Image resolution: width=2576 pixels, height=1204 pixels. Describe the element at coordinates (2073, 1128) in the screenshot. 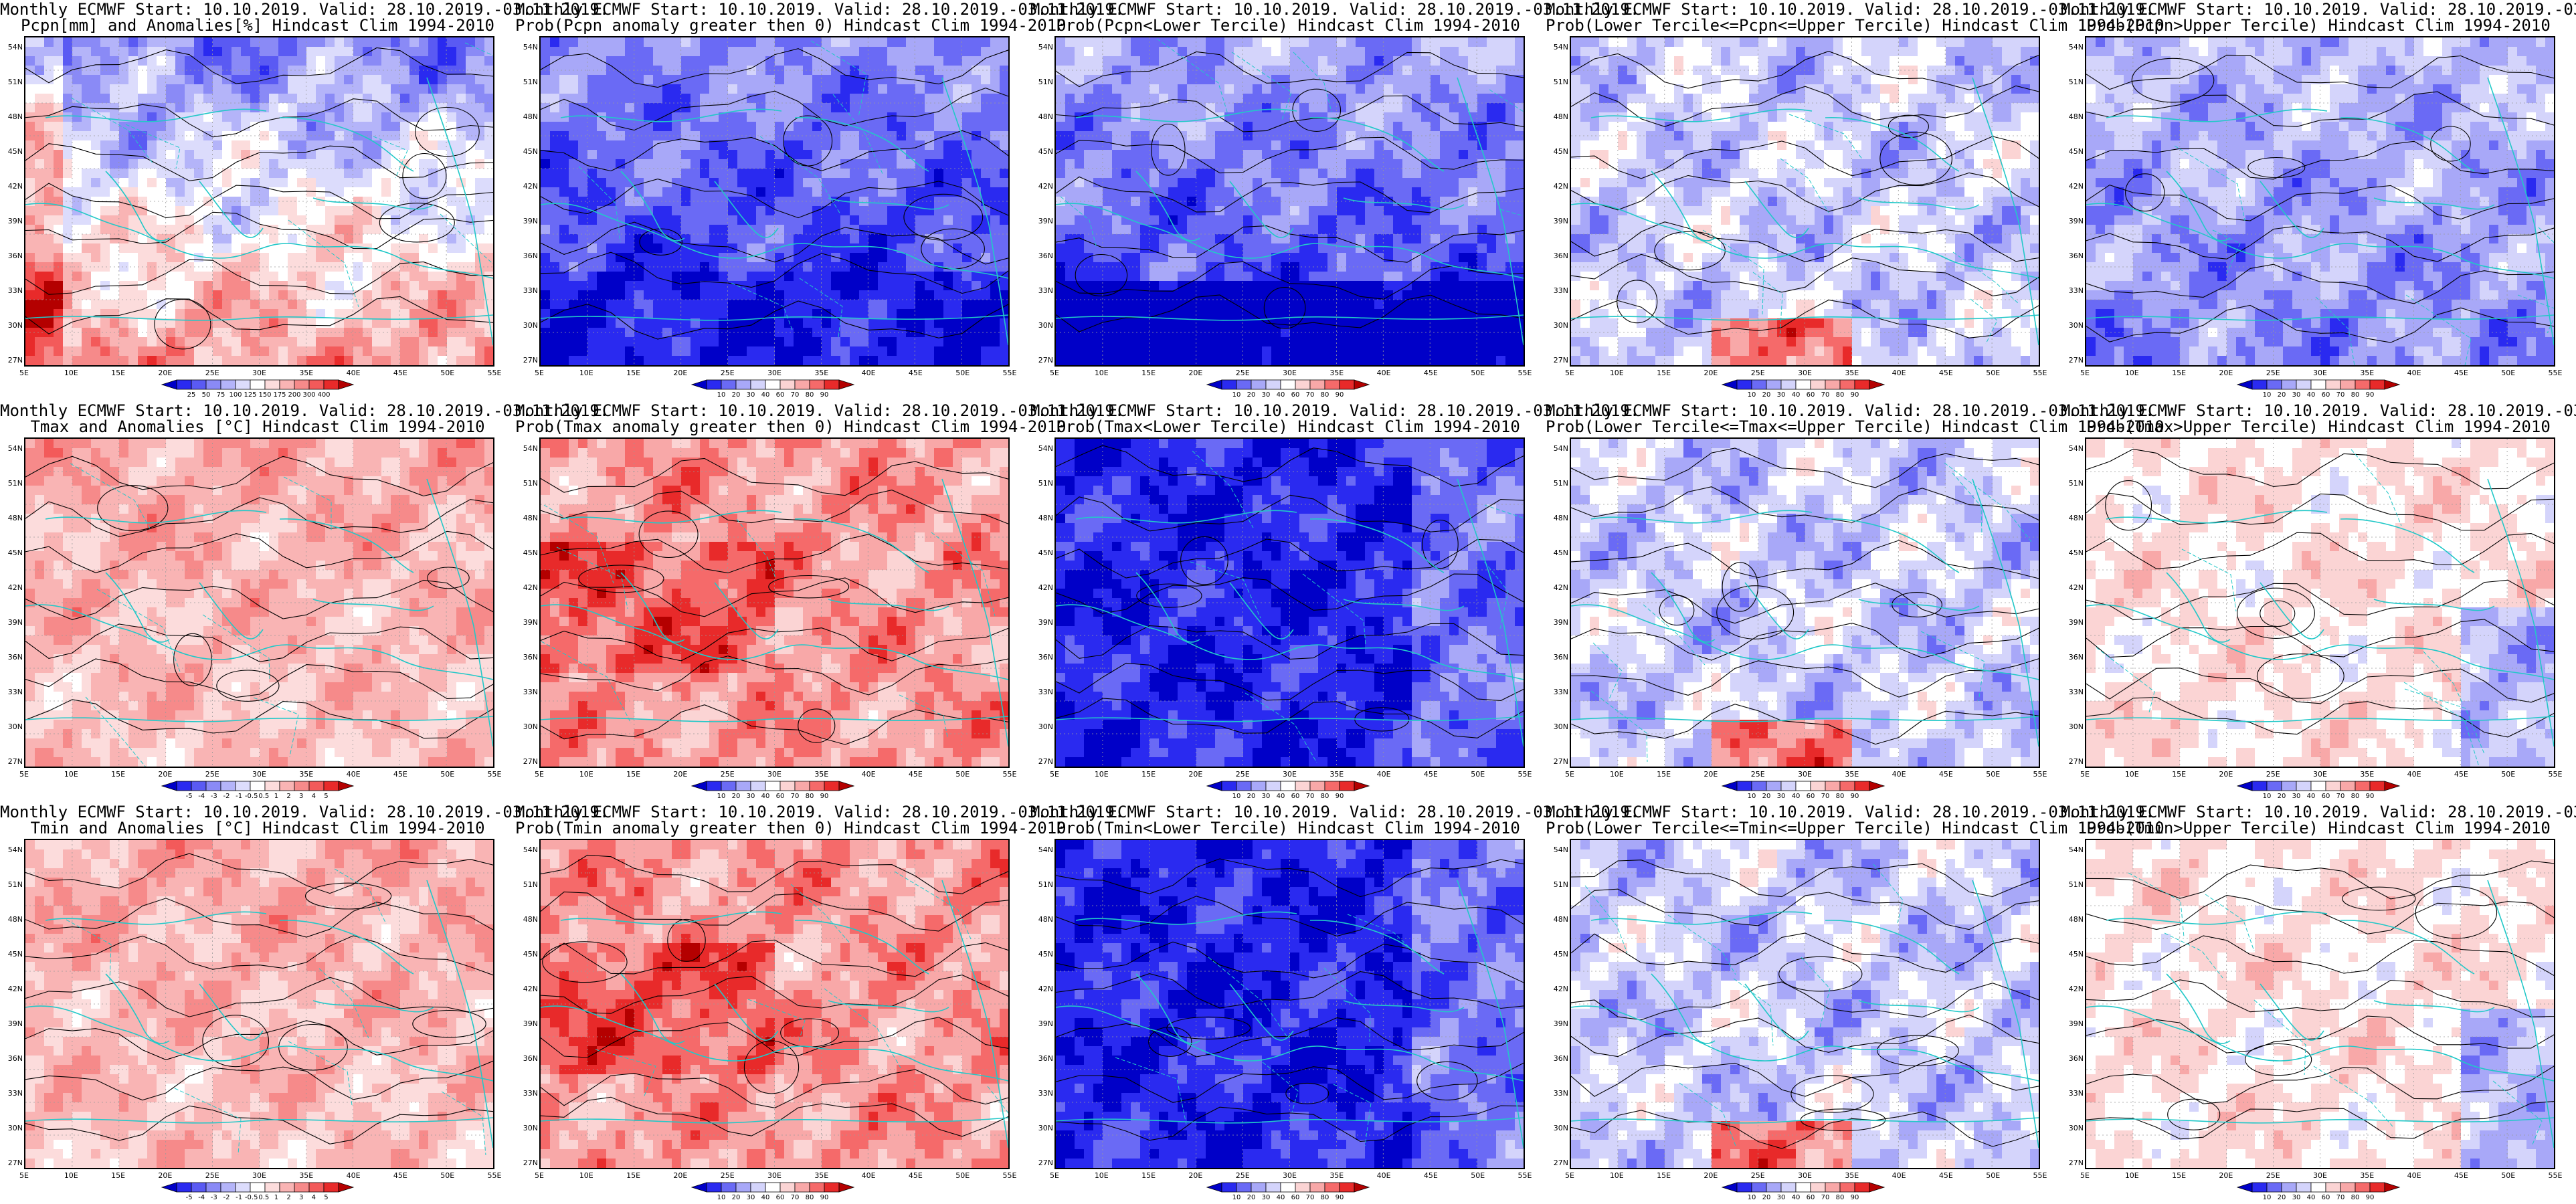

I see `latitude-label: 30N` at that location.